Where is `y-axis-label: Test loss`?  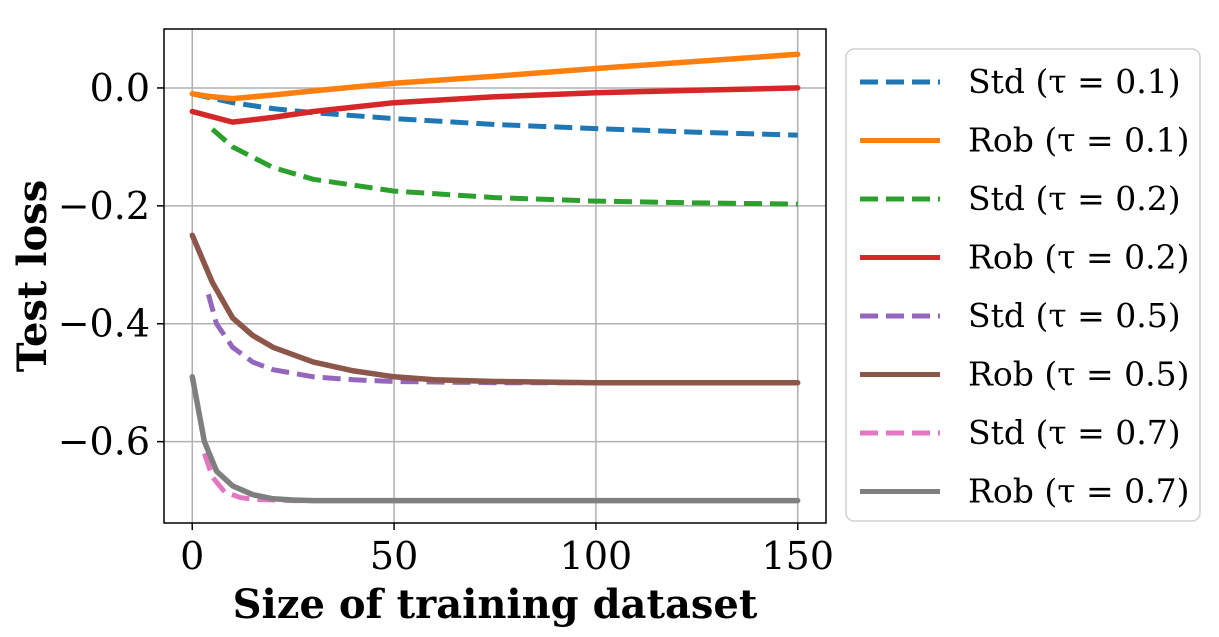
y-axis-label: Test loss is located at coordinates (32, 276).